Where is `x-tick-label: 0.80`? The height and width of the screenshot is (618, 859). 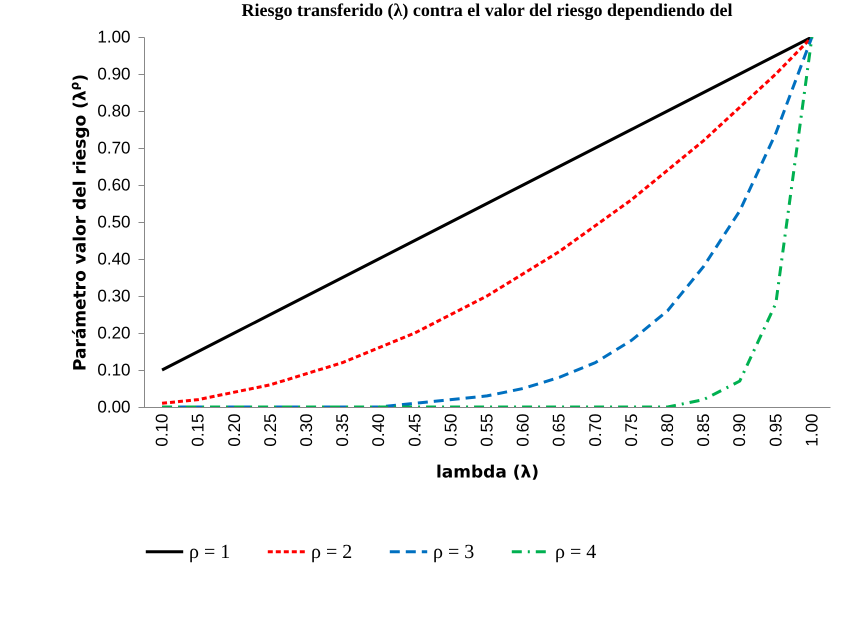 x-tick-label: 0.80 is located at coordinates (668, 430).